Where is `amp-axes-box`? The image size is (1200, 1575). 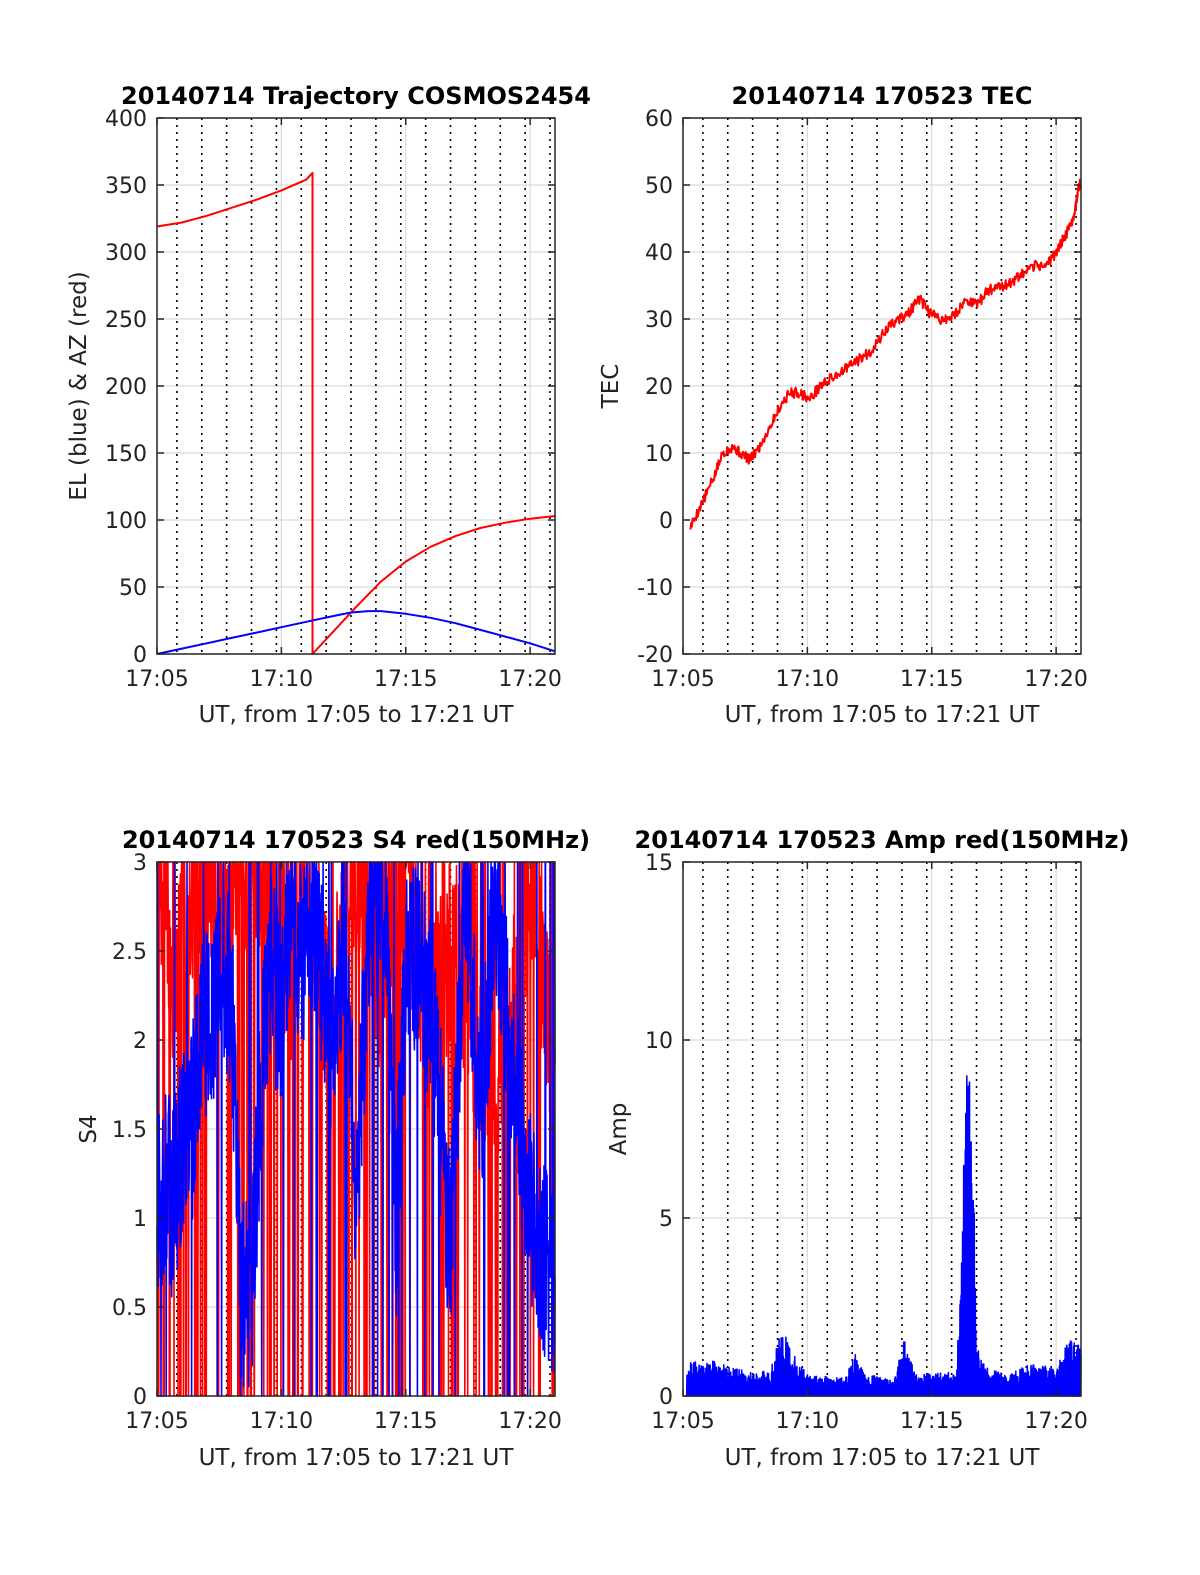
amp-axes-box is located at coordinates (882, 1129).